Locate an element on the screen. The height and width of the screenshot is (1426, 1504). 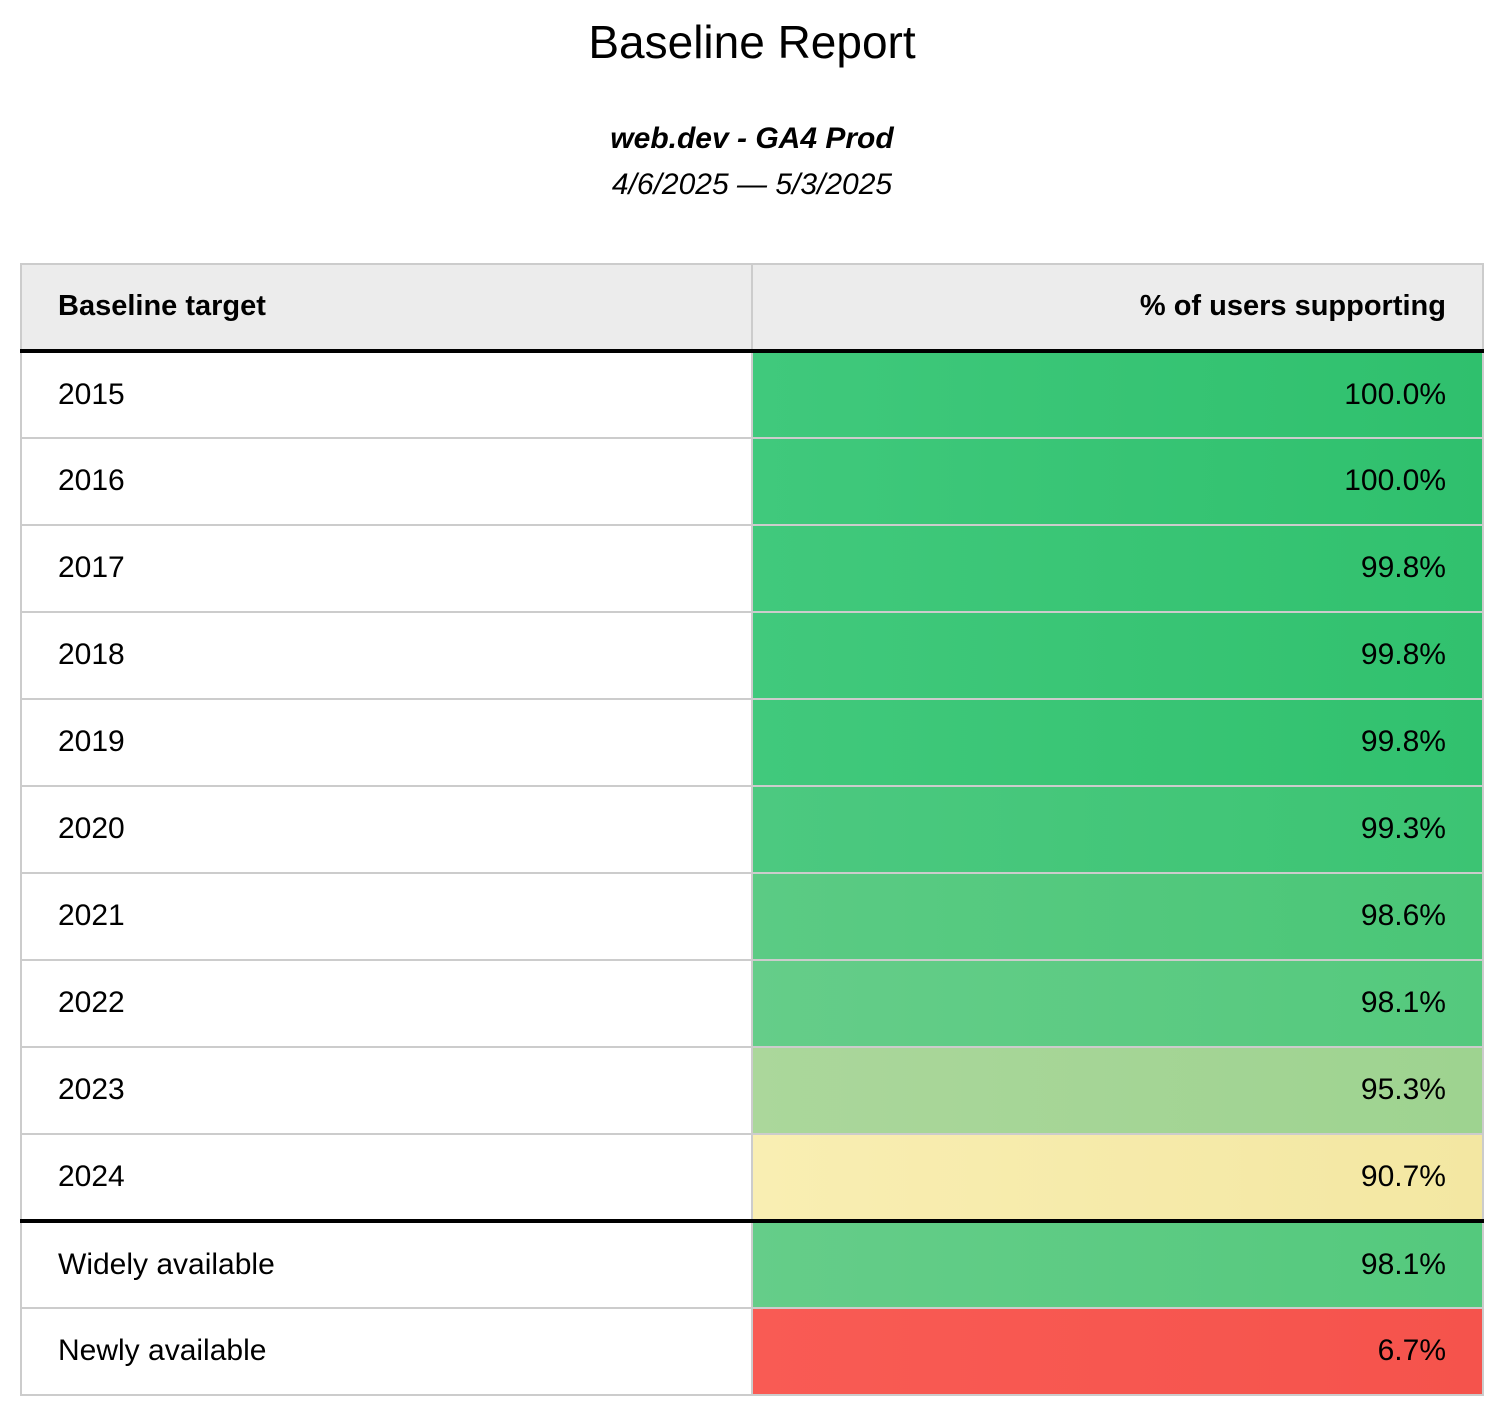
column-header-percent-users: % of users supporting is located at coordinates (1117, 307).